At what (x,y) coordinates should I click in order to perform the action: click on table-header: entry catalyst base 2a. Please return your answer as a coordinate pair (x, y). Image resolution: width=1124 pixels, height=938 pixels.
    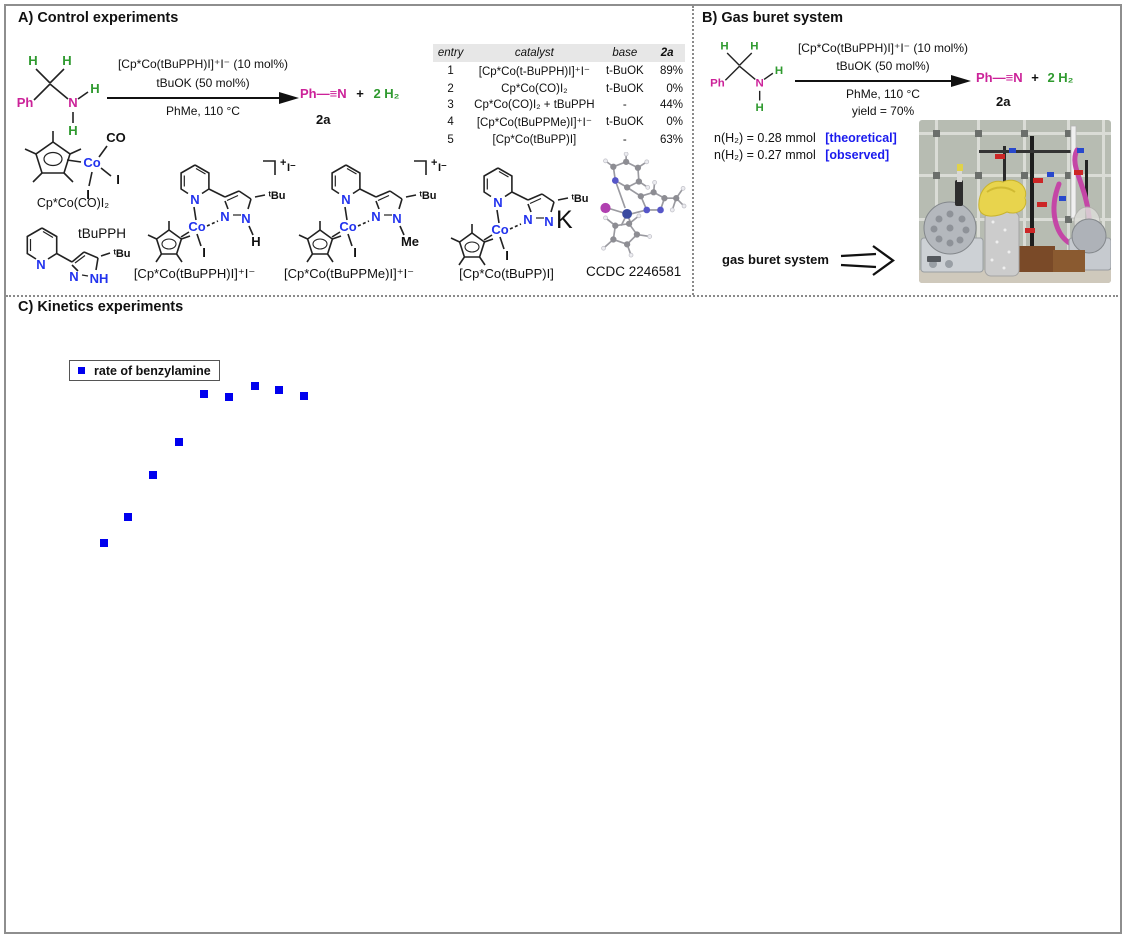
    Looking at the image, I should click on (559, 53).